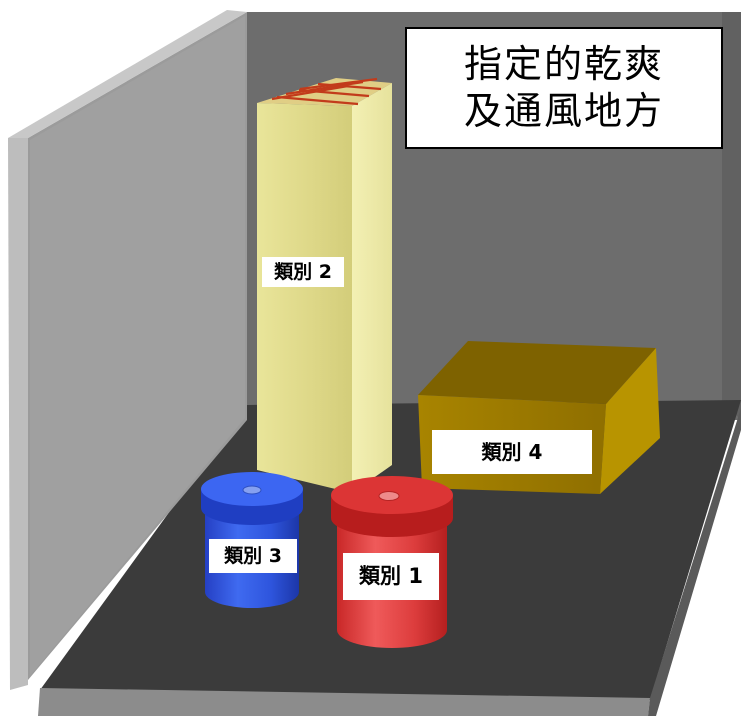 The height and width of the screenshot is (716, 741). What do you see at coordinates (252, 490) in the screenshot?
I see `blue-drum-cap` at bounding box center [252, 490].